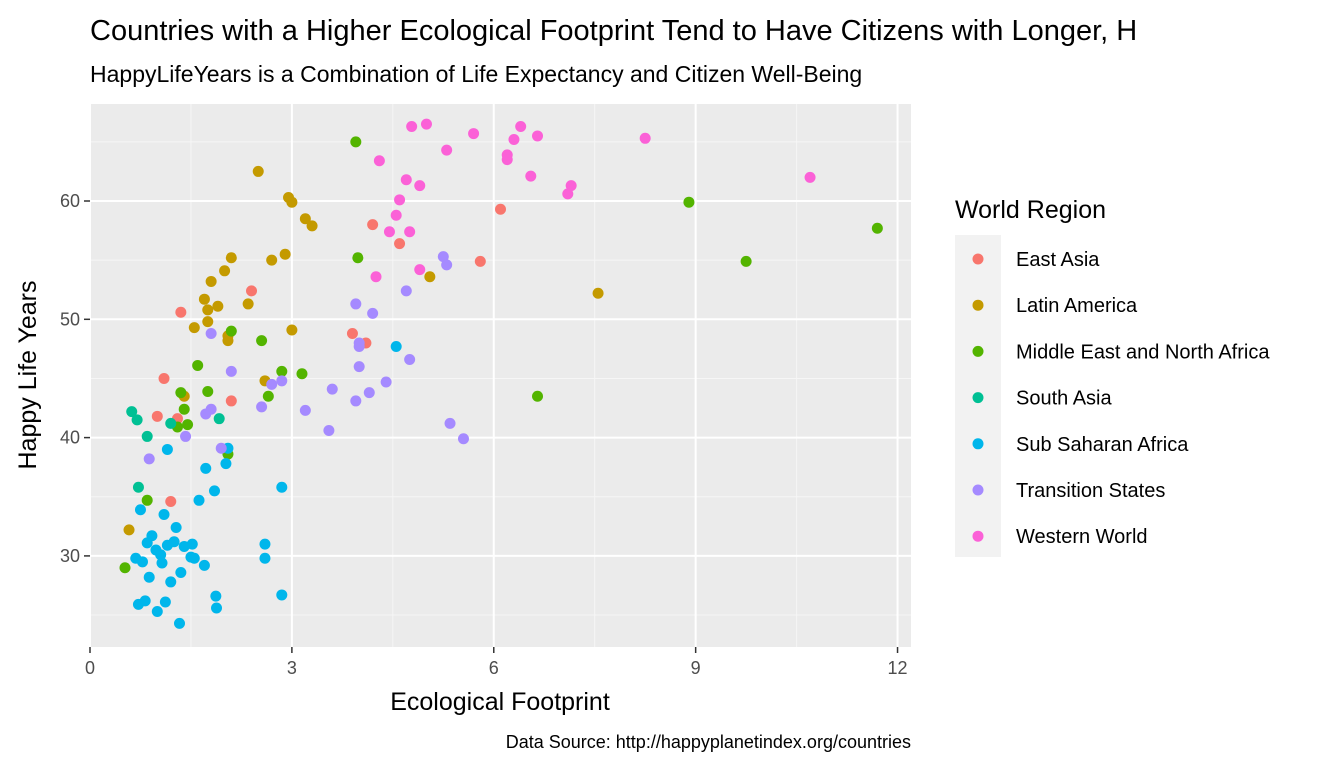  What do you see at coordinates (1090, 491) in the screenshot?
I see `legend-label: Transition States` at bounding box center [1090, 491].